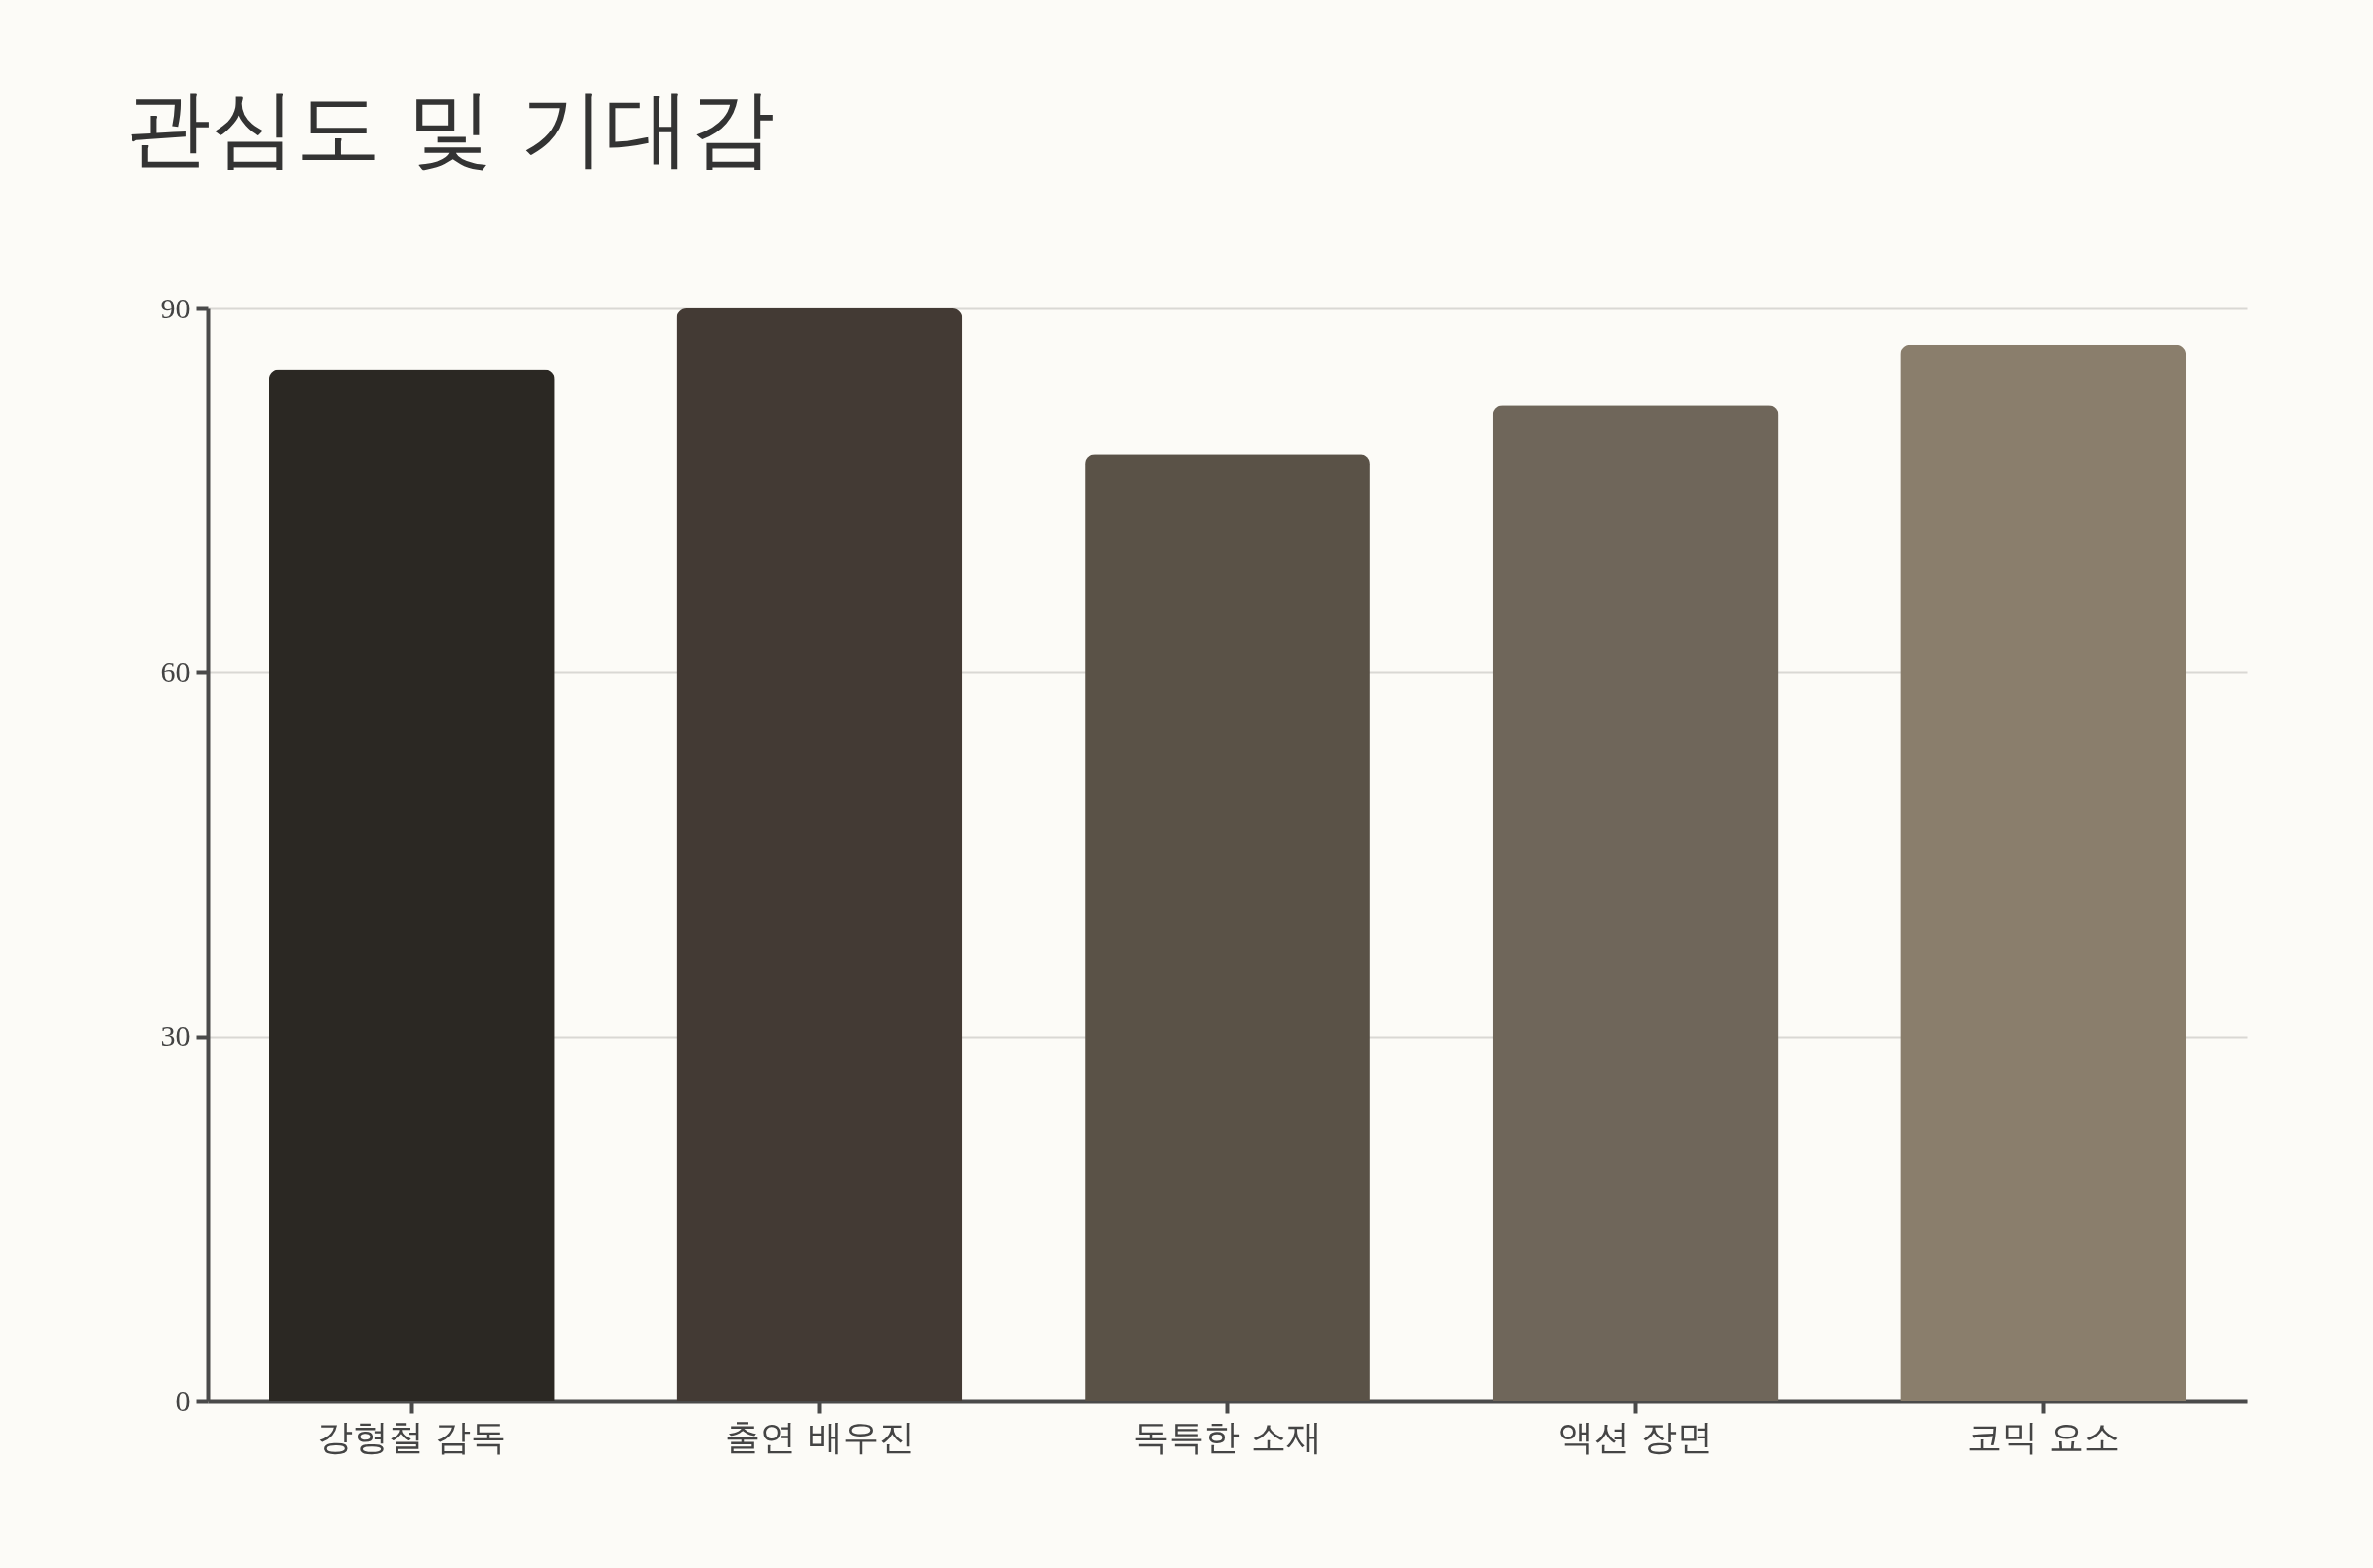 This screenshot has height=1568, width=2373. I want to click on x-tick-label: 액션 장면, so click(1635, 1436).